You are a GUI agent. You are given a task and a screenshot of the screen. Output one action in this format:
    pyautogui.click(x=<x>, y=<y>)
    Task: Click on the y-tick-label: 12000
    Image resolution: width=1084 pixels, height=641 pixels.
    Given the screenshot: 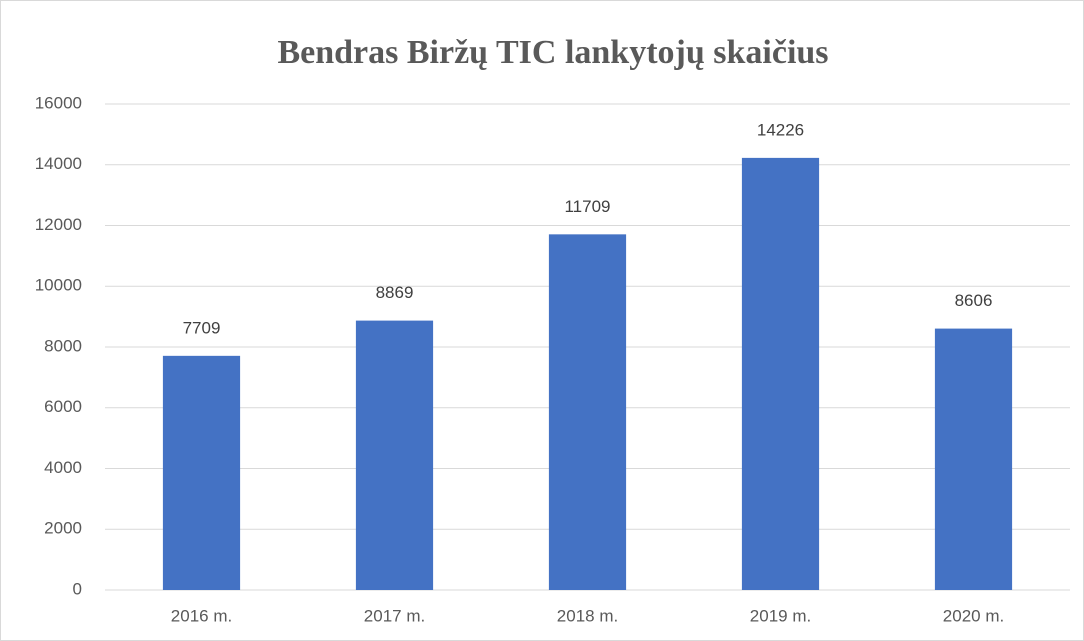 What is the action you would take?
    pyautogui.click(x=58, y=224)
    